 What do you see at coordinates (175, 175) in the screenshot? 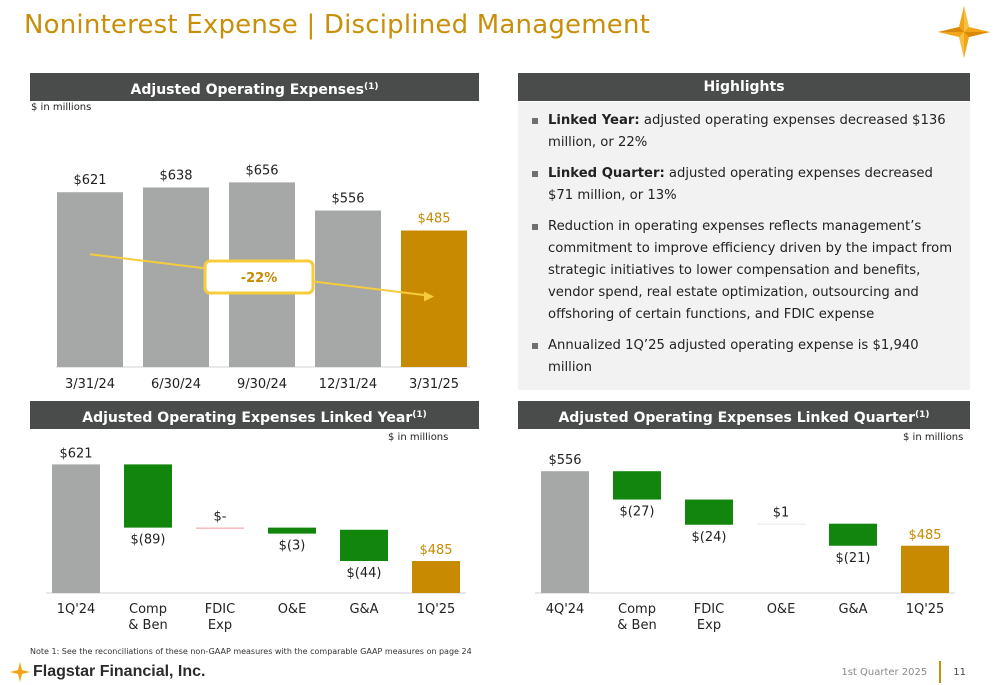
I see `bar-value-label: $638` at bounding box center [175, 175].